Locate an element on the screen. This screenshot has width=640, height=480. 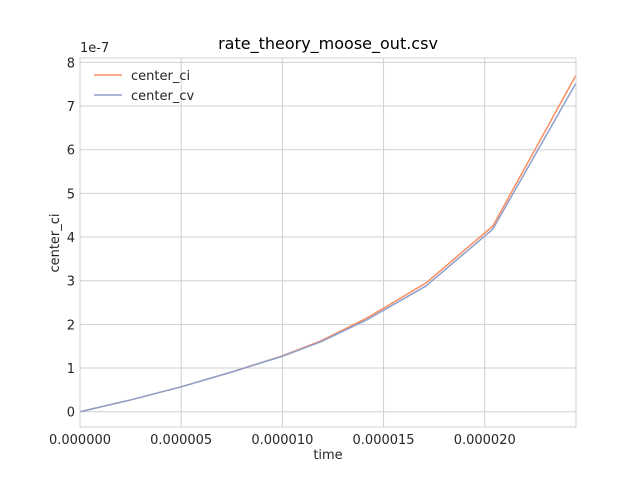
legend-label-center-cv: center_cv is located at coordinates (162, 96).